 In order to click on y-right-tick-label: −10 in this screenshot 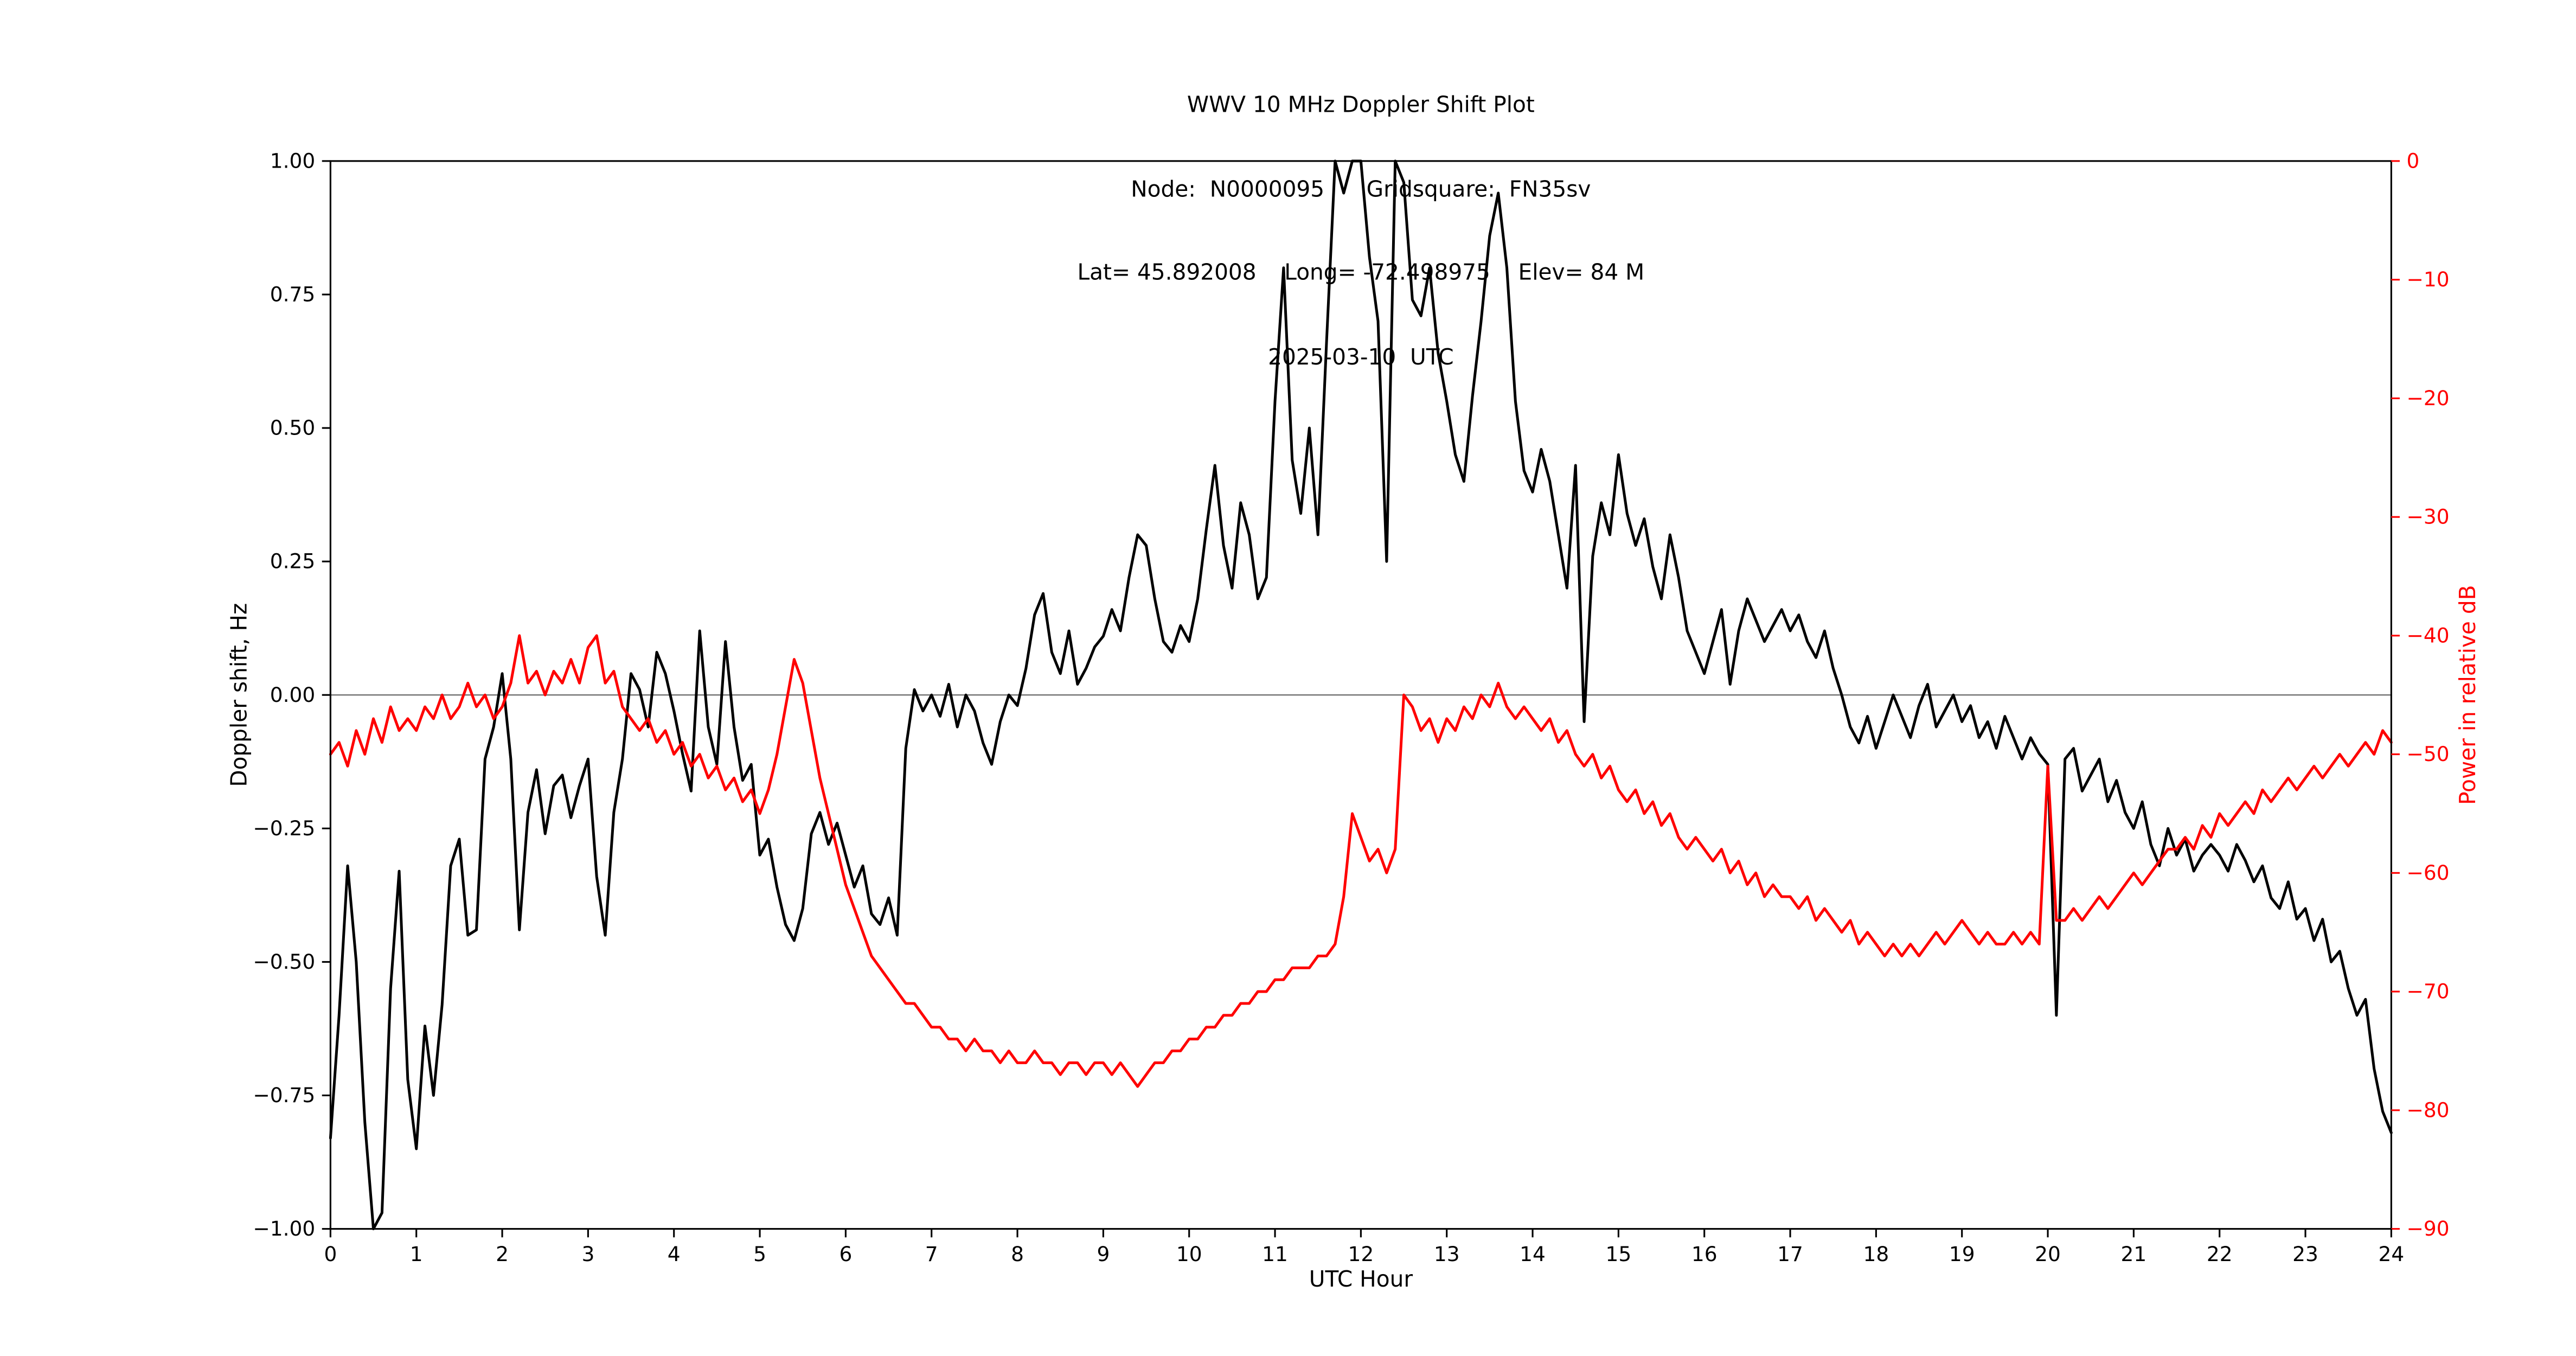, I will do `click(2428, 279)`.